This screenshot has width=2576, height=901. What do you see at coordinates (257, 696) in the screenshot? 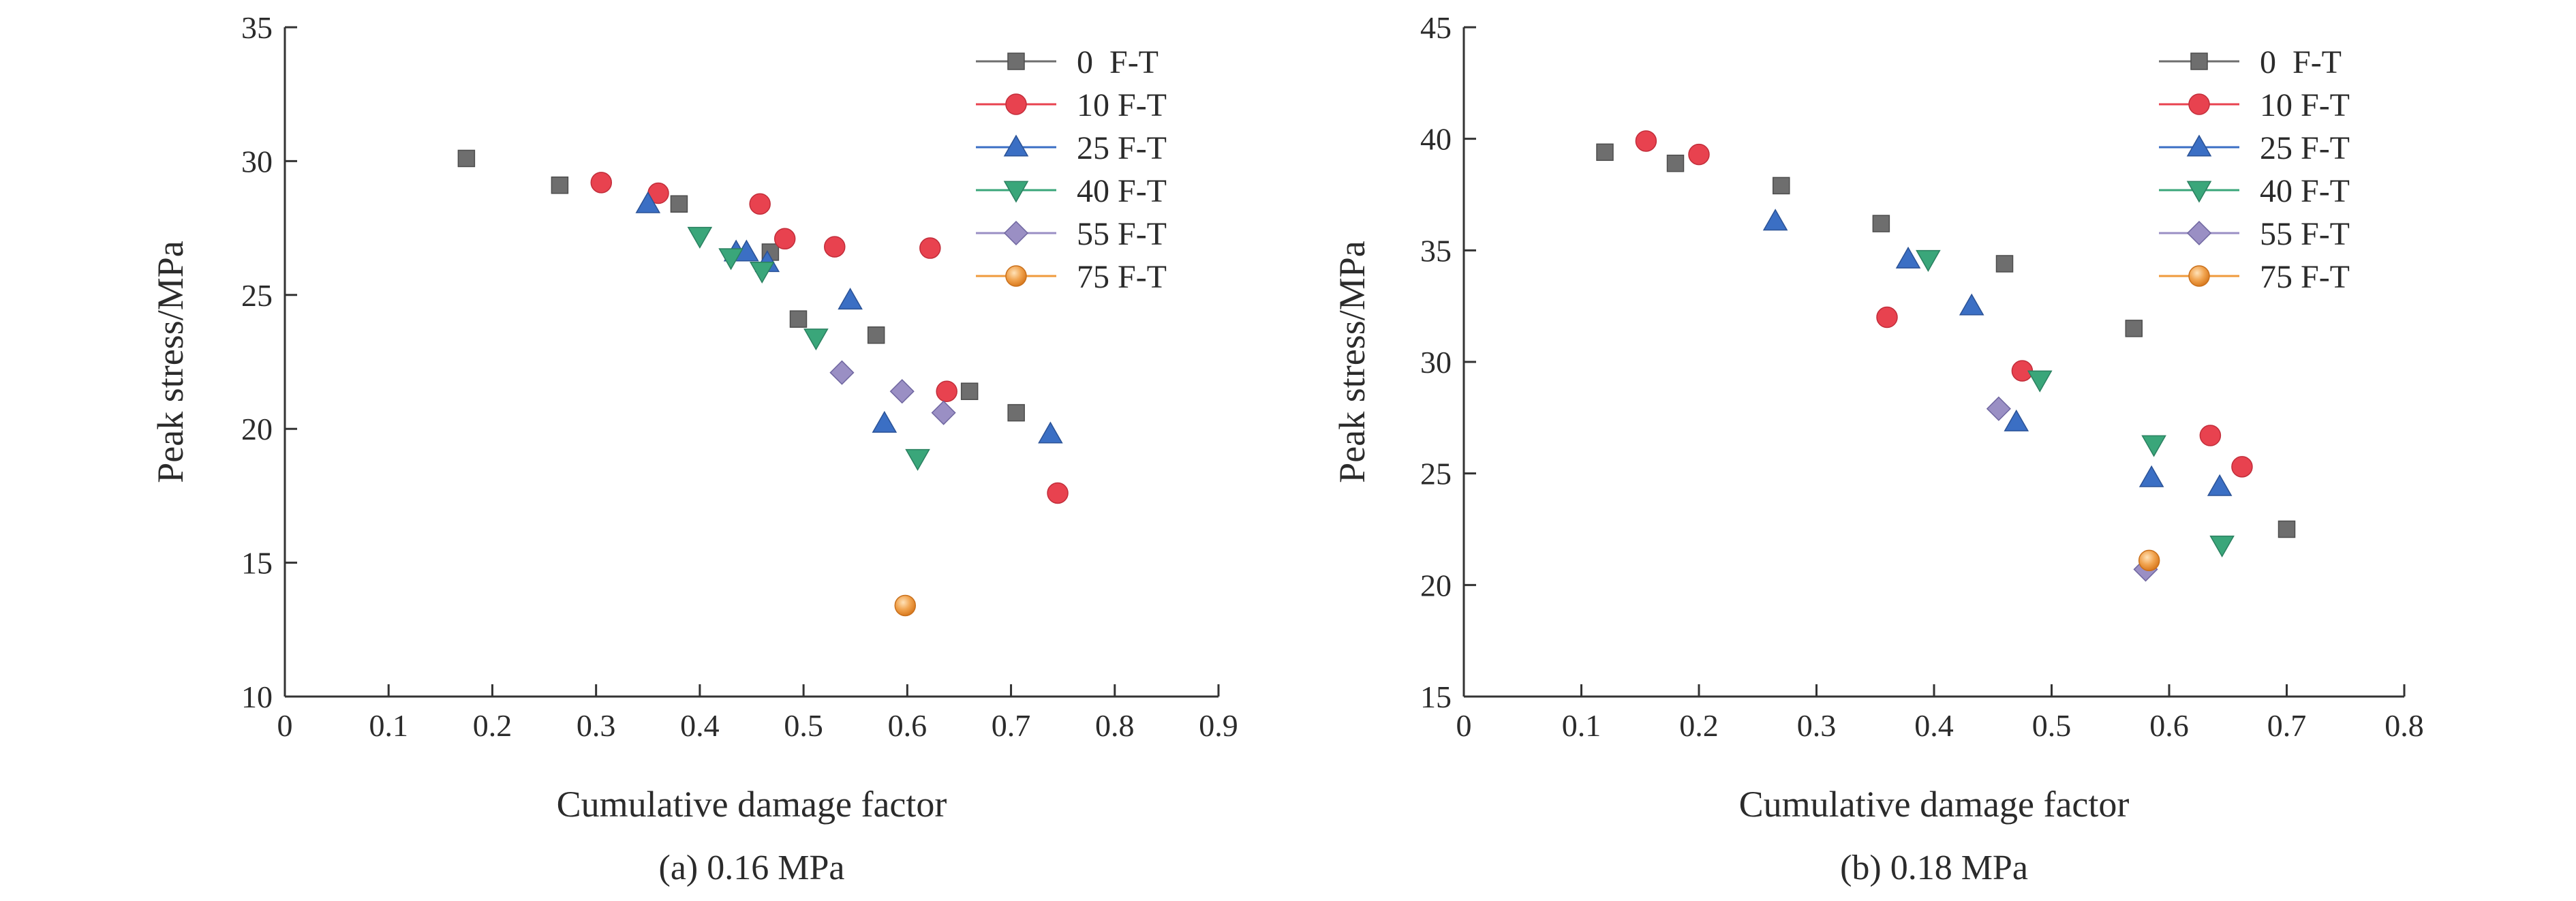
I see `y-tick-label: 10` at bounding box center [257, 696].